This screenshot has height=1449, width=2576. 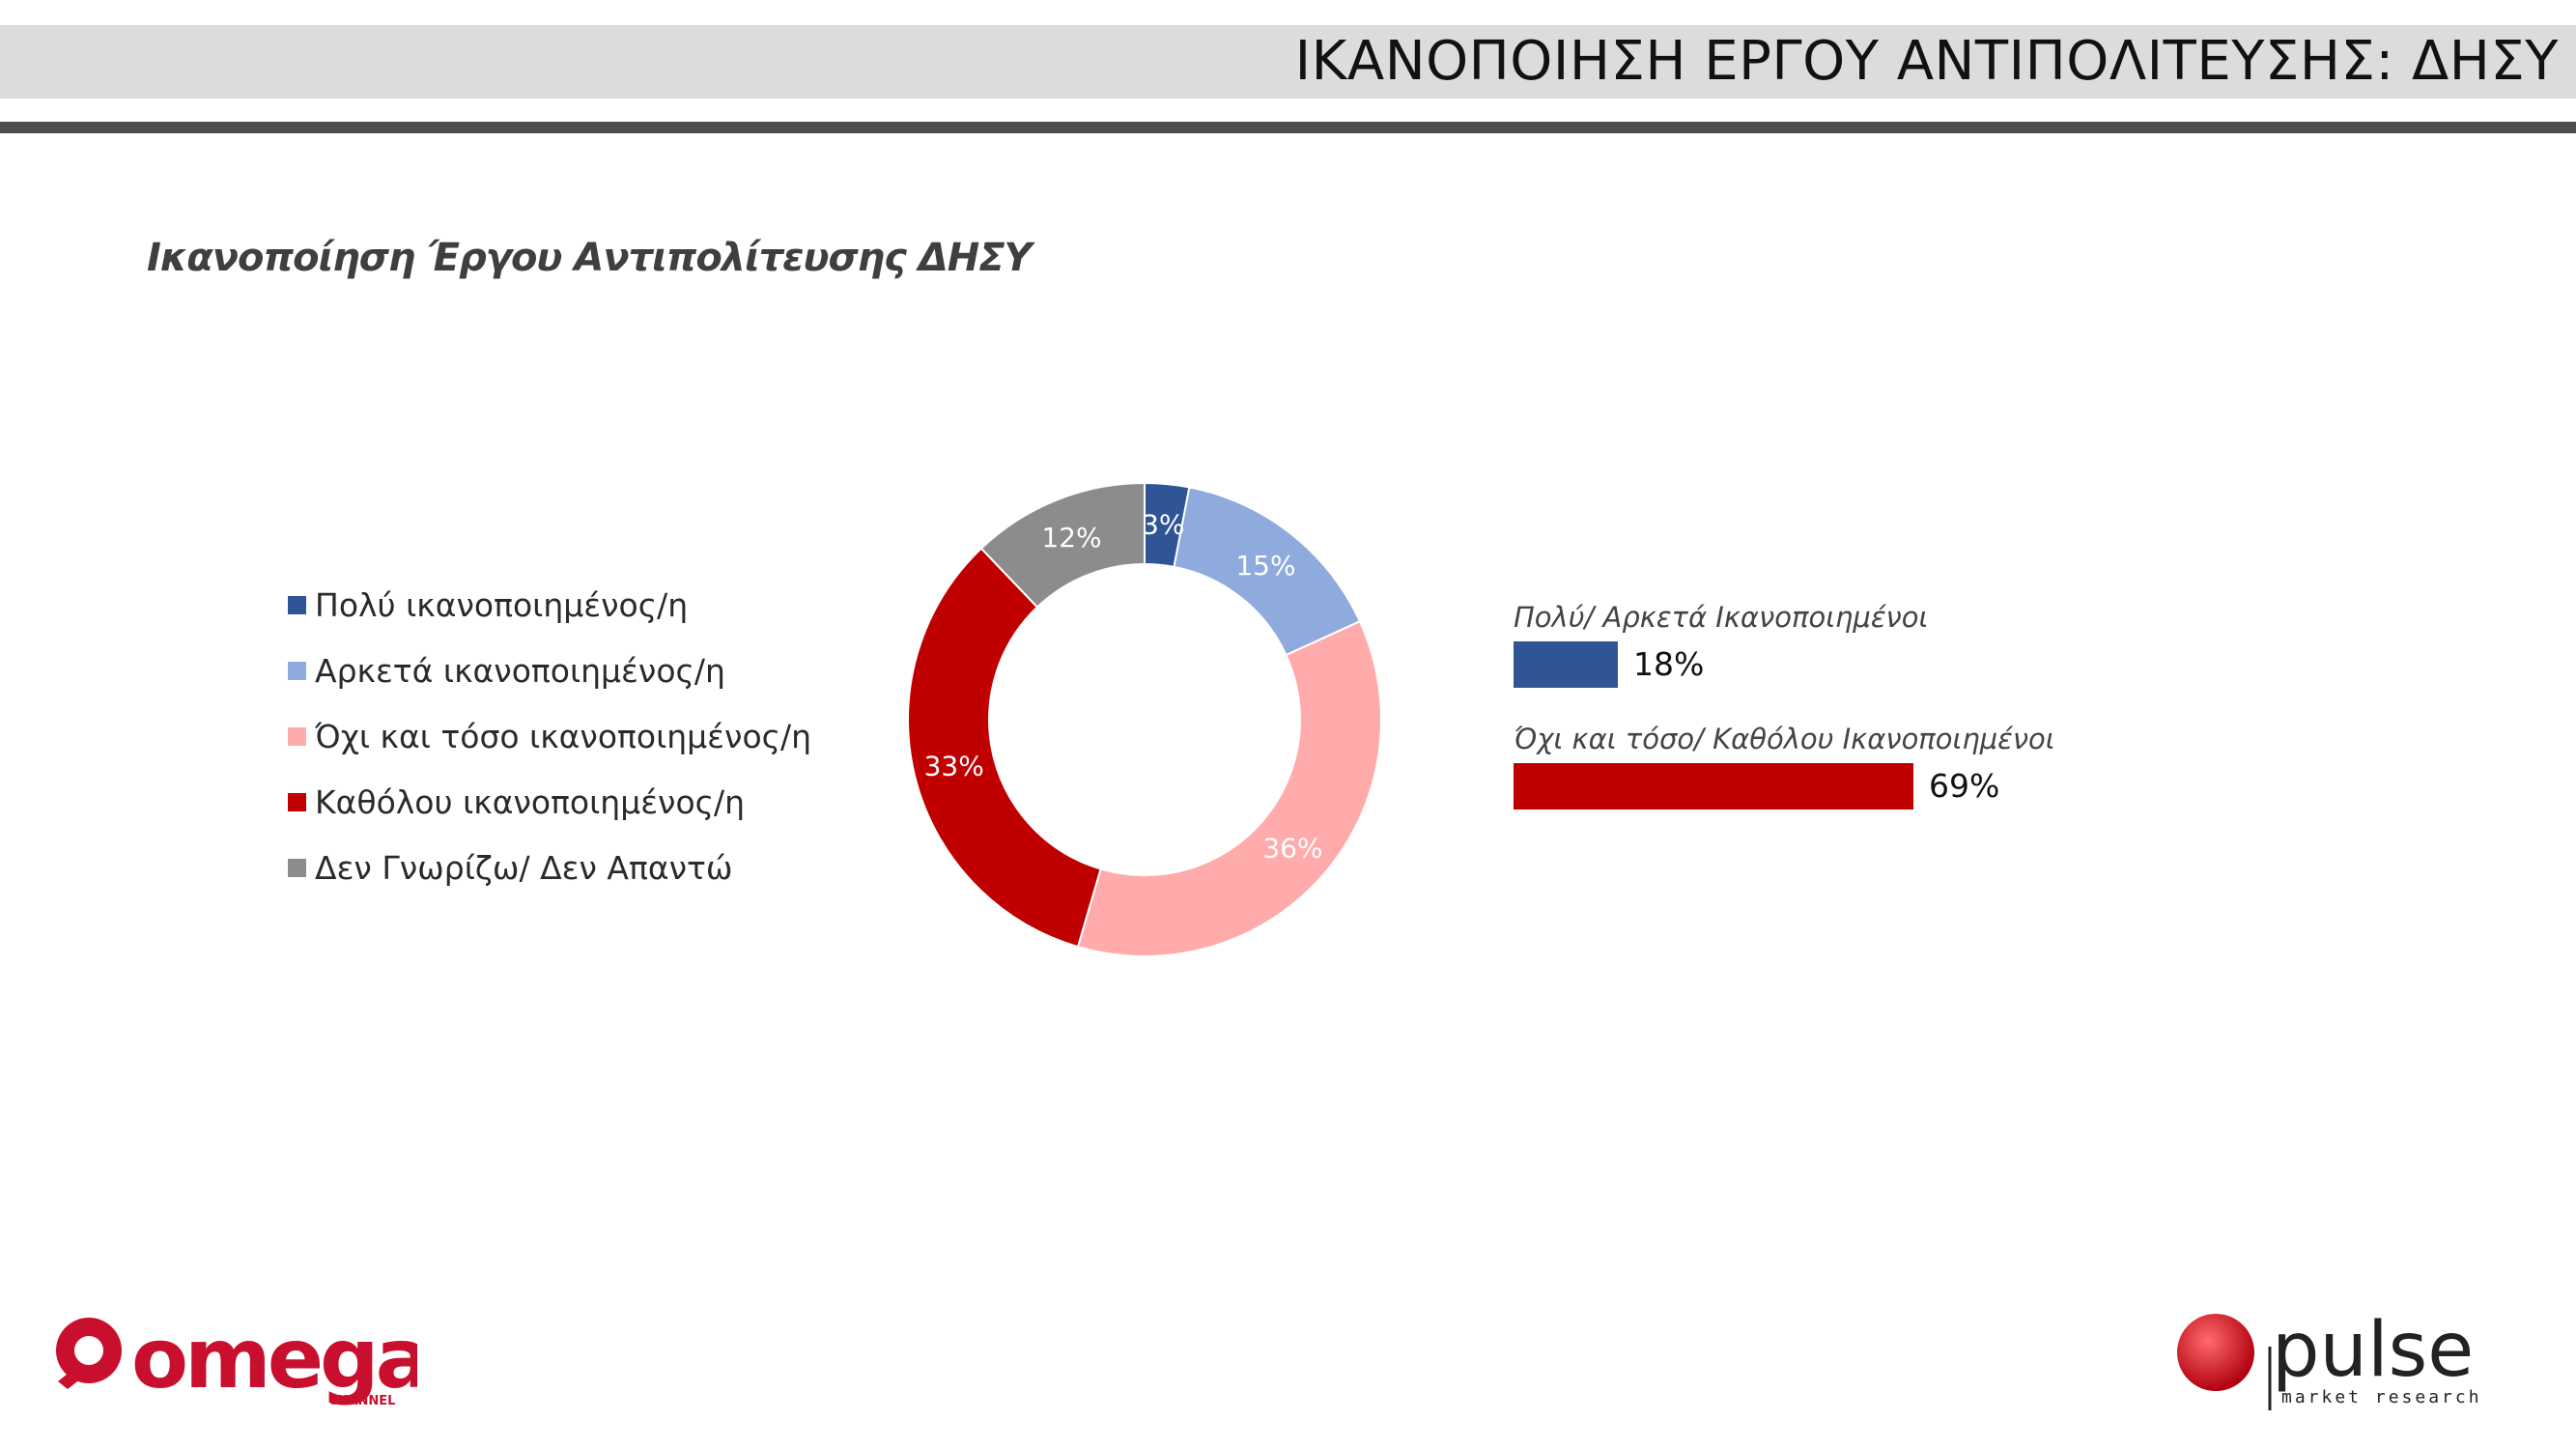 I want to click on chart-title: Ικανοποίηση Έργου Αντιπολίτευσης ΔΗΣΥ, so click(x=589, y=258).